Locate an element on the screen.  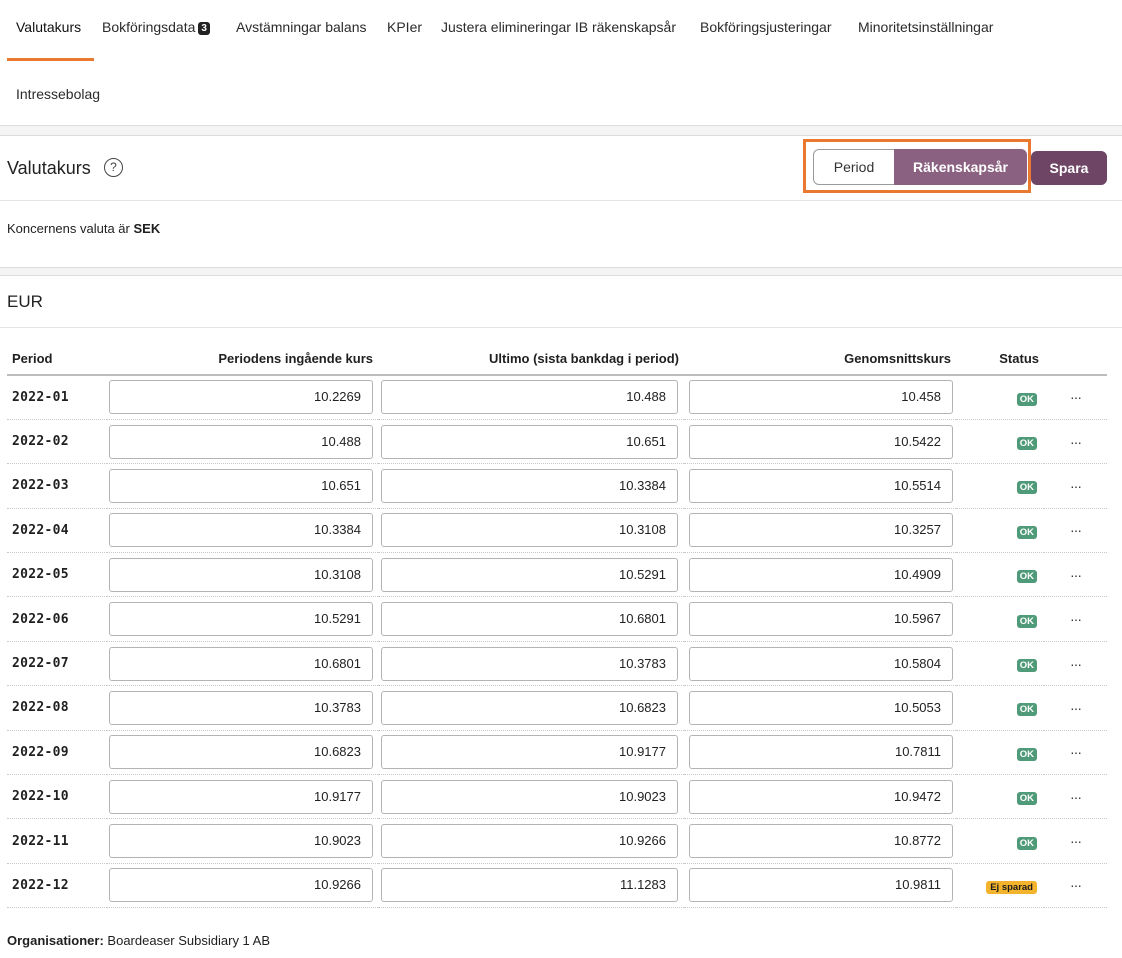
period-cell: 2022-10 is located at coordinates (57, 797).